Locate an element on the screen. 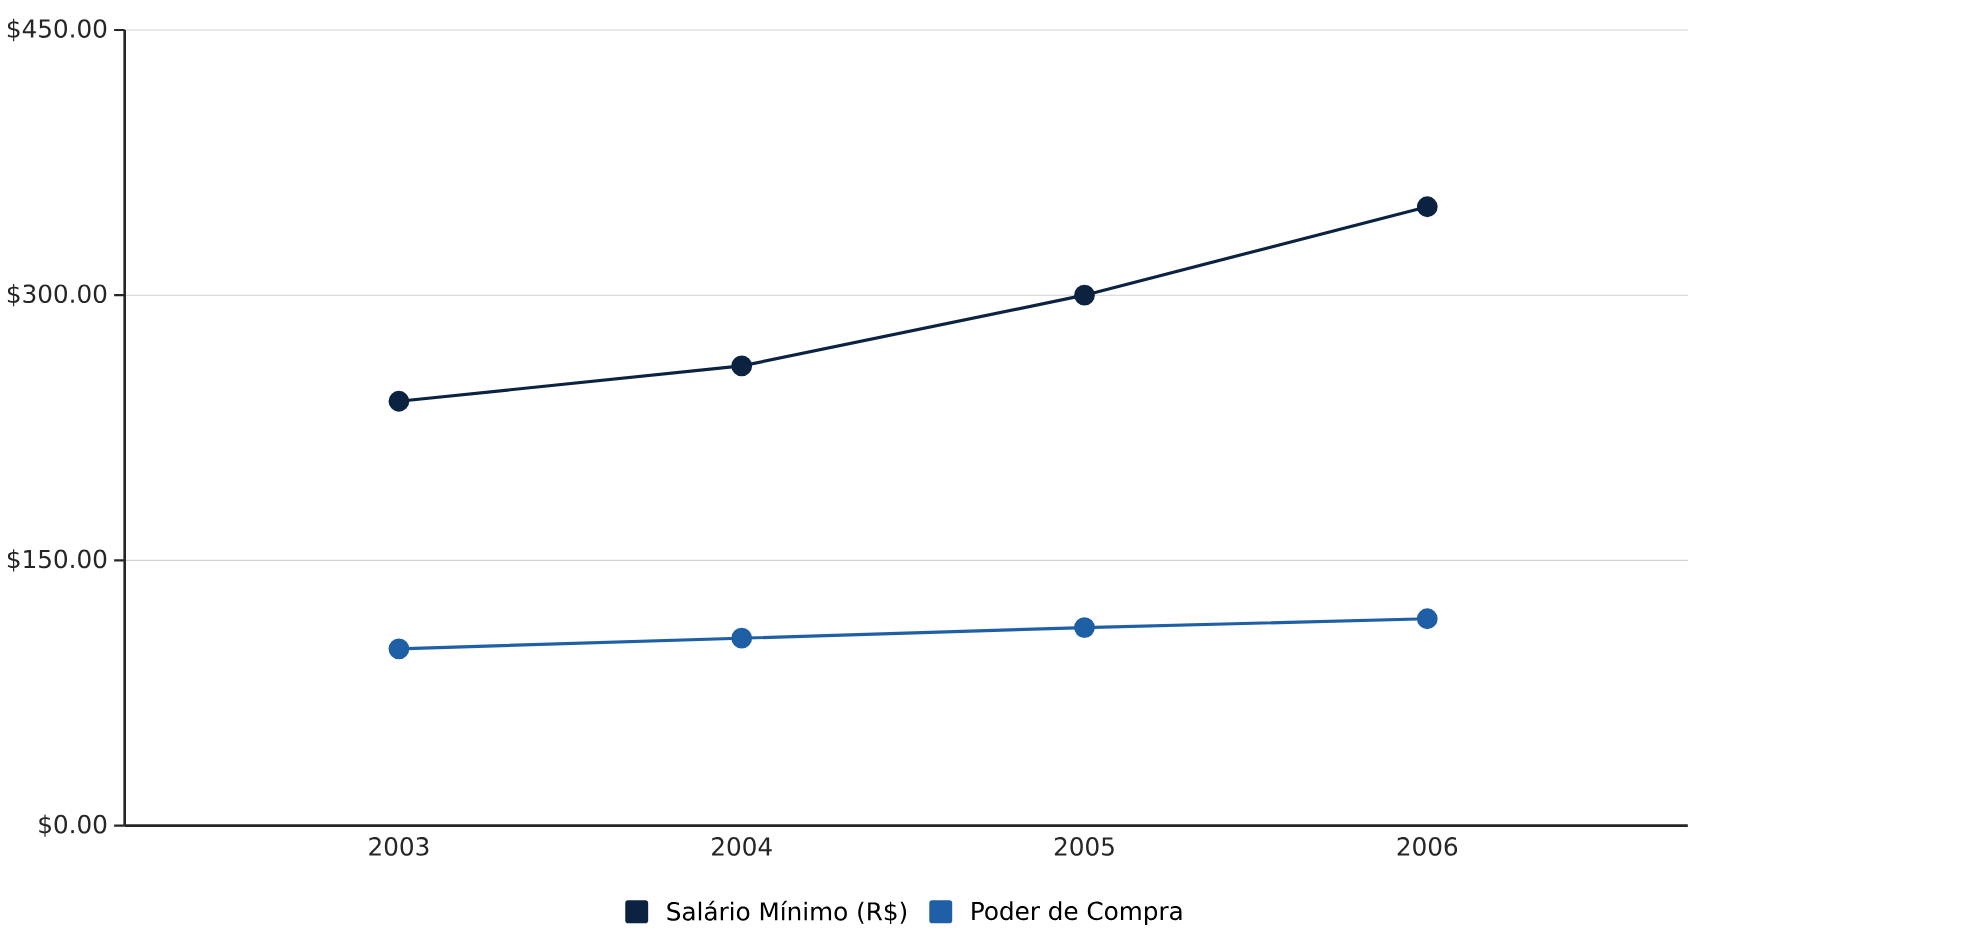 The width and height of the screenshot is (1962, 930). y-tick-label: $0.00 is located at coordinates (73, 825).